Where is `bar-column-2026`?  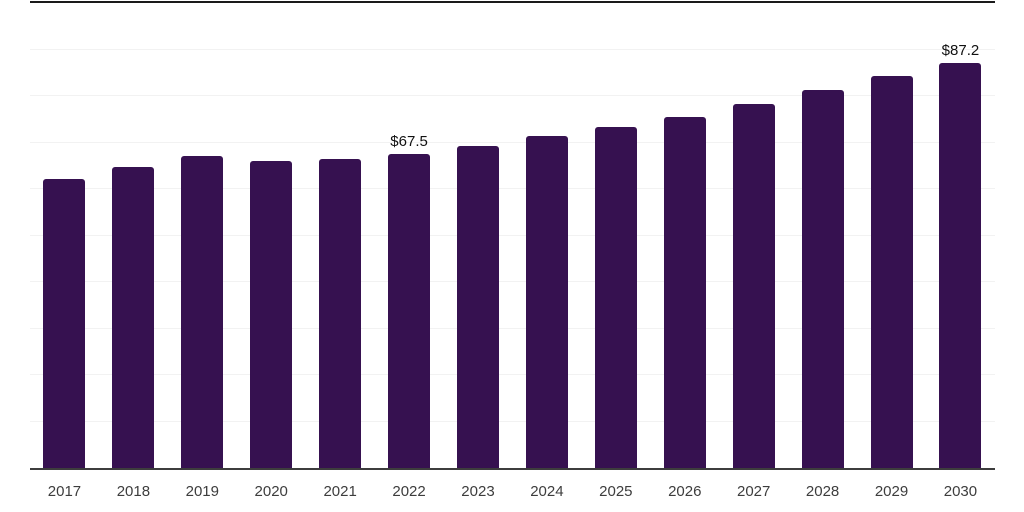
bar-column-2026 is located at coordinates (684, 235).